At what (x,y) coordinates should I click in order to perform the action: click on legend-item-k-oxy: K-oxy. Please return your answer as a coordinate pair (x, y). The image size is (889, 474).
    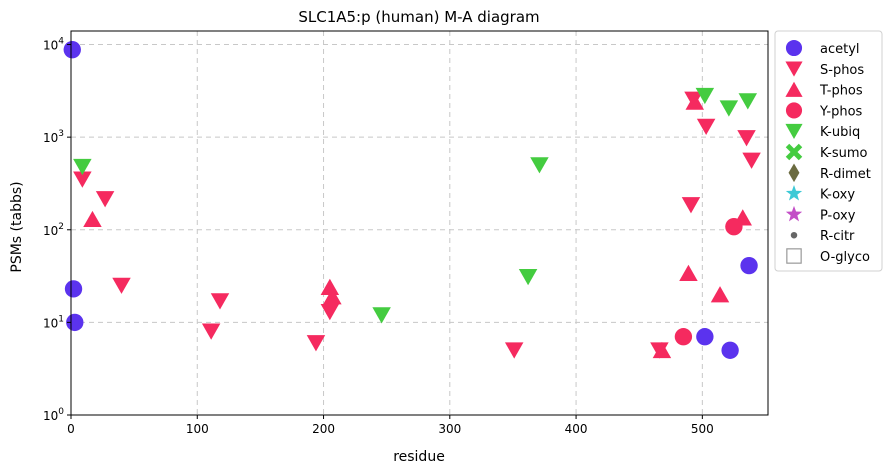
    Looking at the image, I should click on (820, 194).